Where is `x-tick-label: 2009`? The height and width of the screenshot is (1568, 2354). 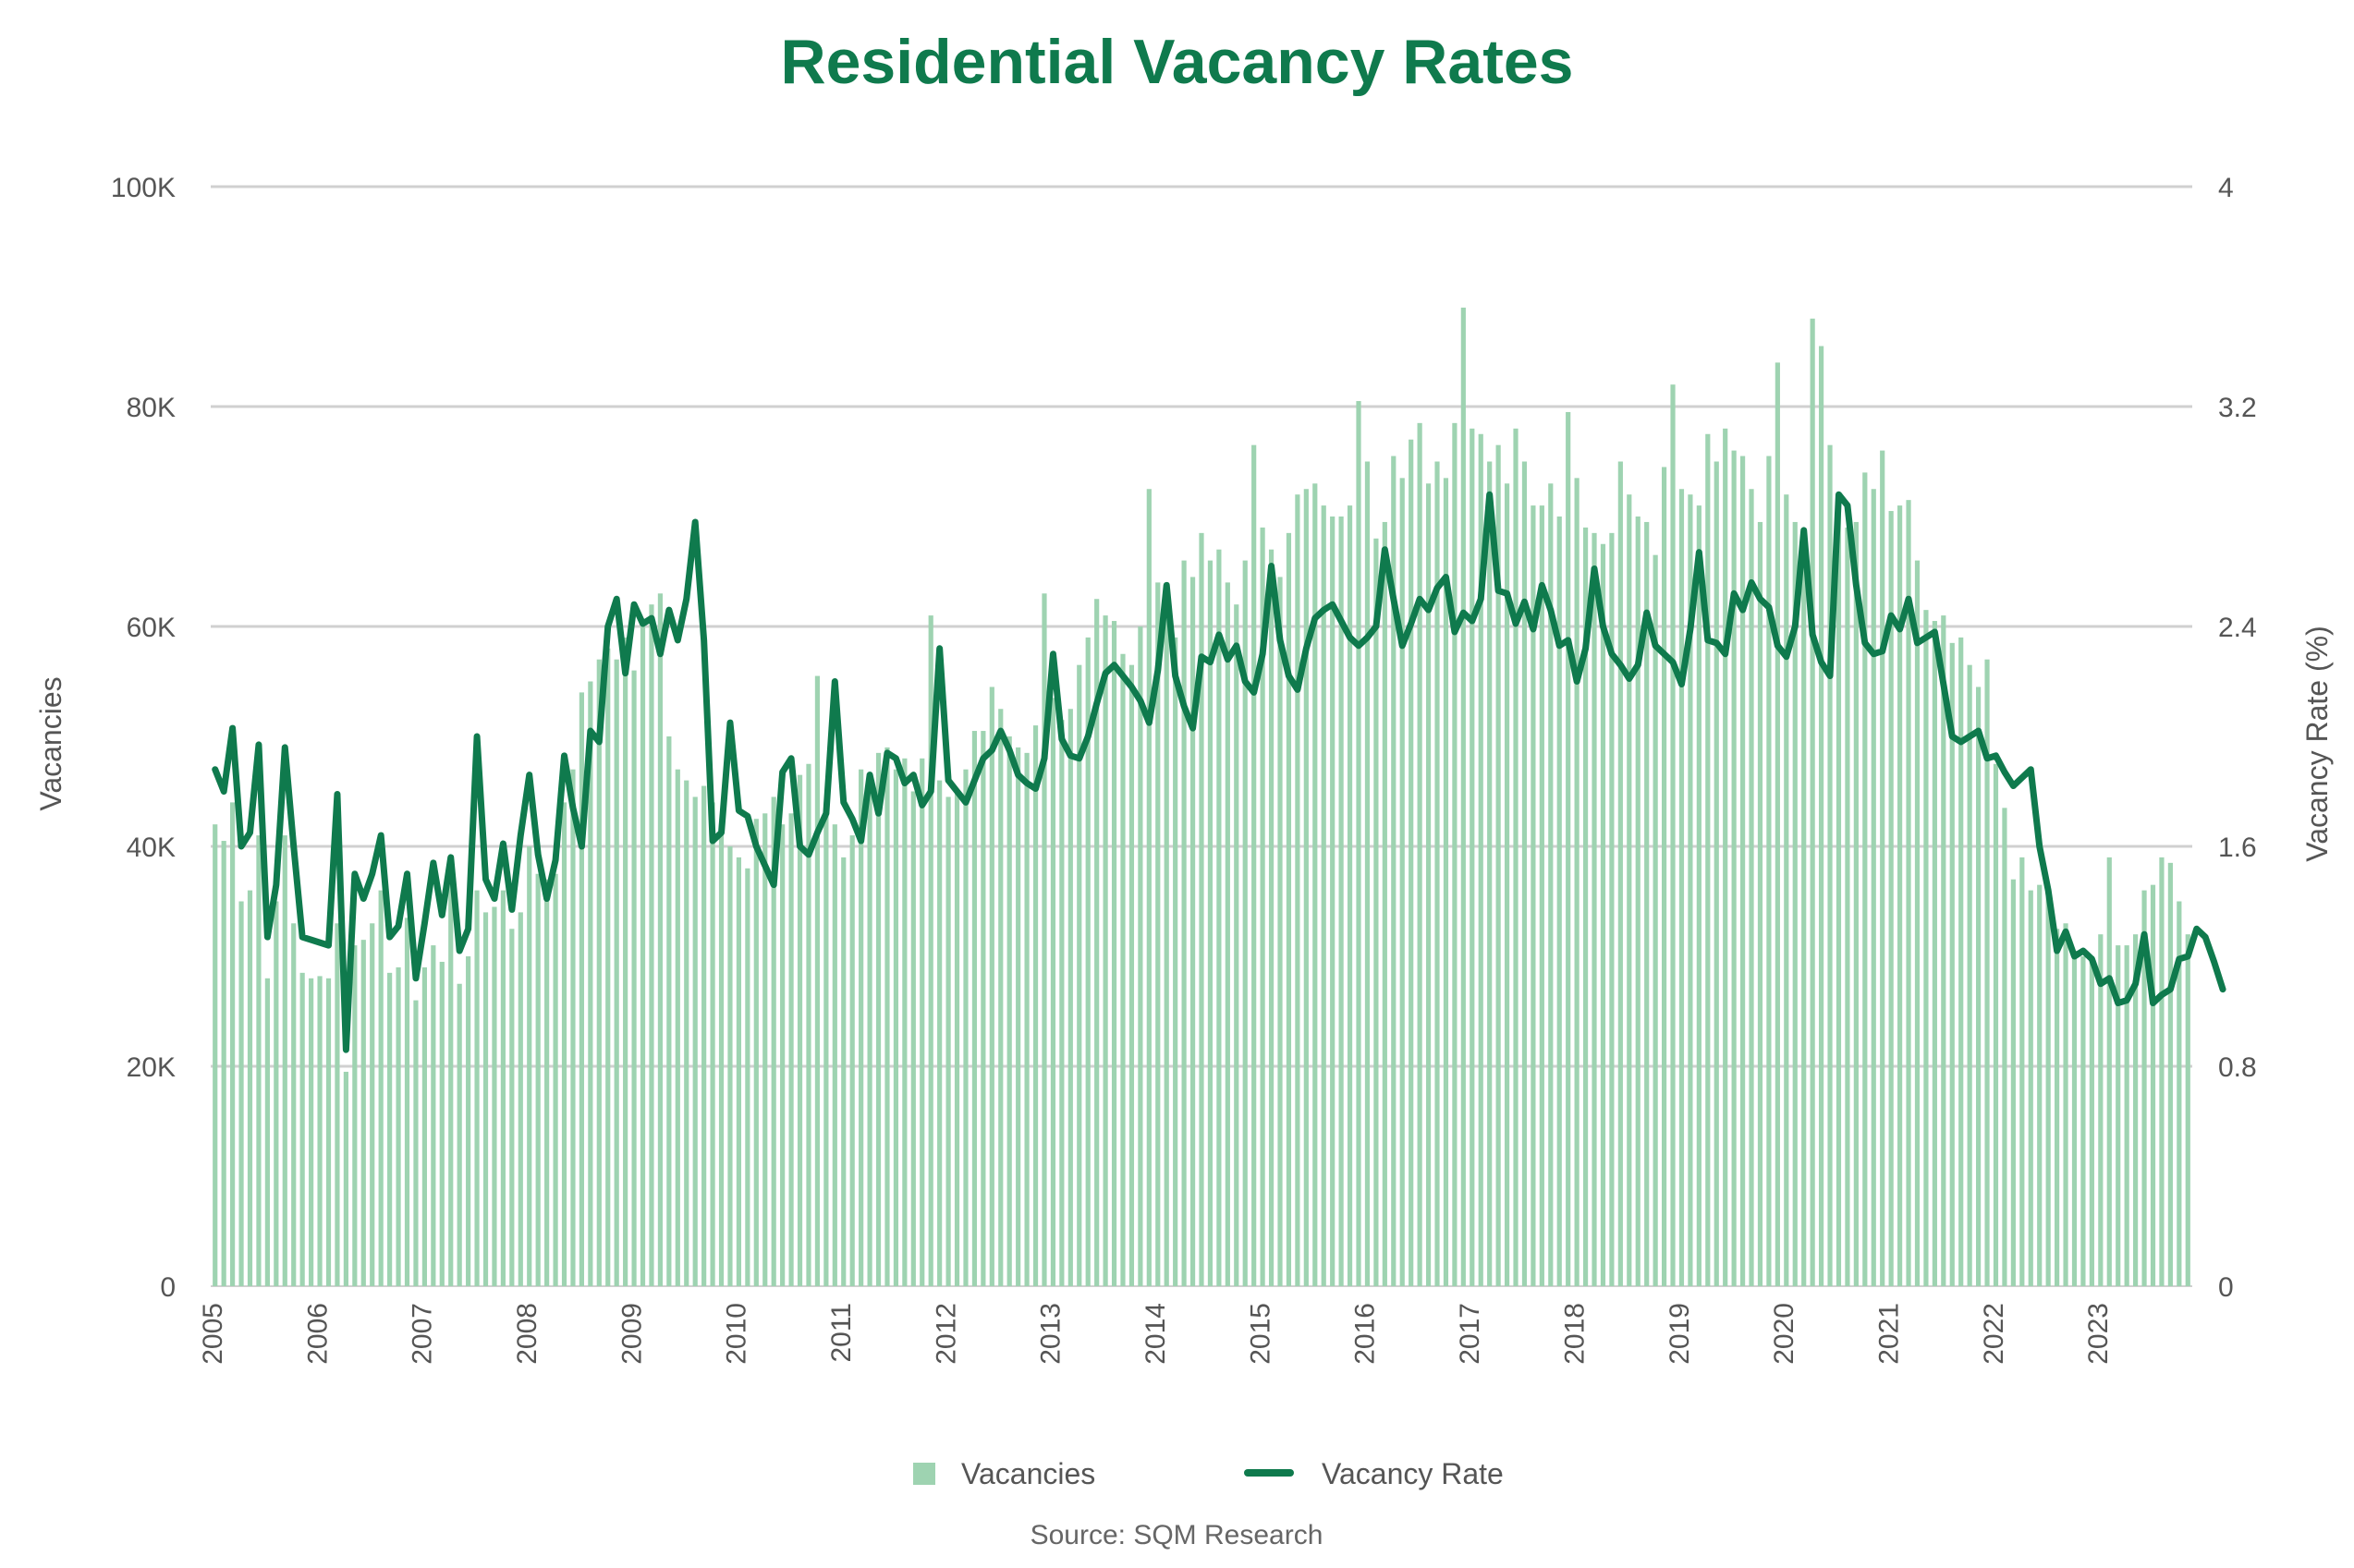
x-tick-label: 2009 is located at coordinates (631, 1334).